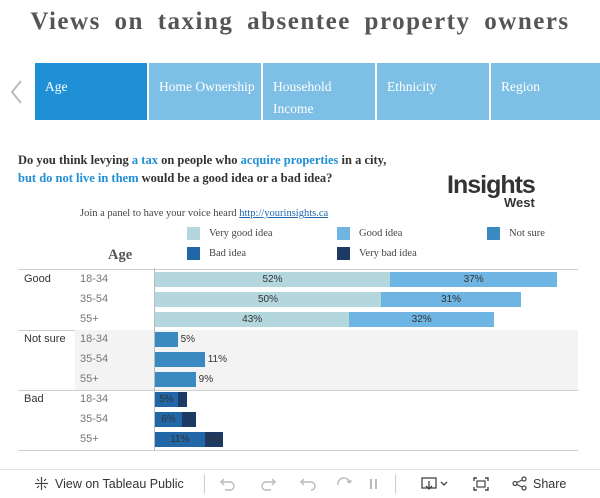 Image resolution: width=600 pixels, height=498 pixels. Describe the element at coordinates (37, 279) in the screenshot. I see `group-label: Good` at that location.